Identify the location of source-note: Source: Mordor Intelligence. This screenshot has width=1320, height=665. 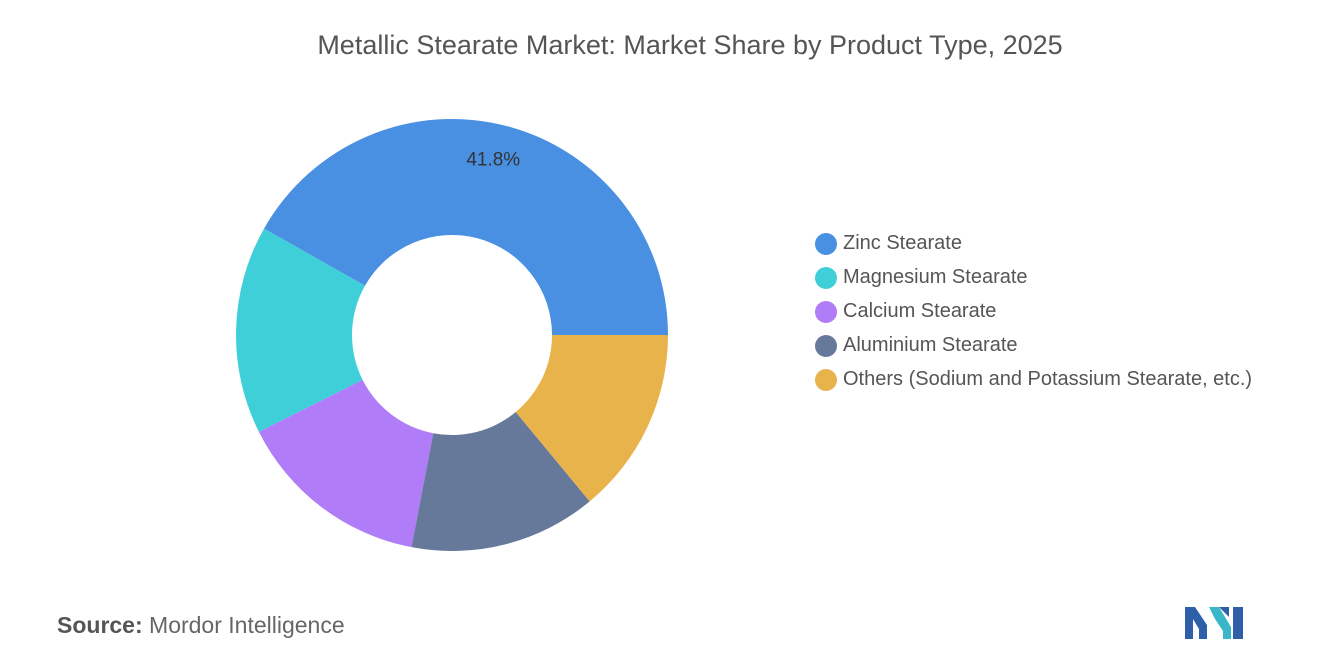
(201, 625).